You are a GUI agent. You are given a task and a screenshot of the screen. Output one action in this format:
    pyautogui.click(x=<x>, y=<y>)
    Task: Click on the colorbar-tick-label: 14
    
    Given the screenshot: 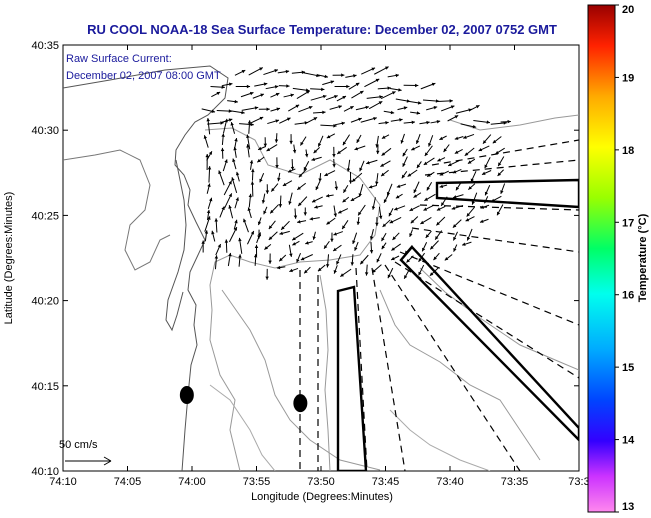 What is the action you would take?
    pyautogui.click(x=628, y=441)
    